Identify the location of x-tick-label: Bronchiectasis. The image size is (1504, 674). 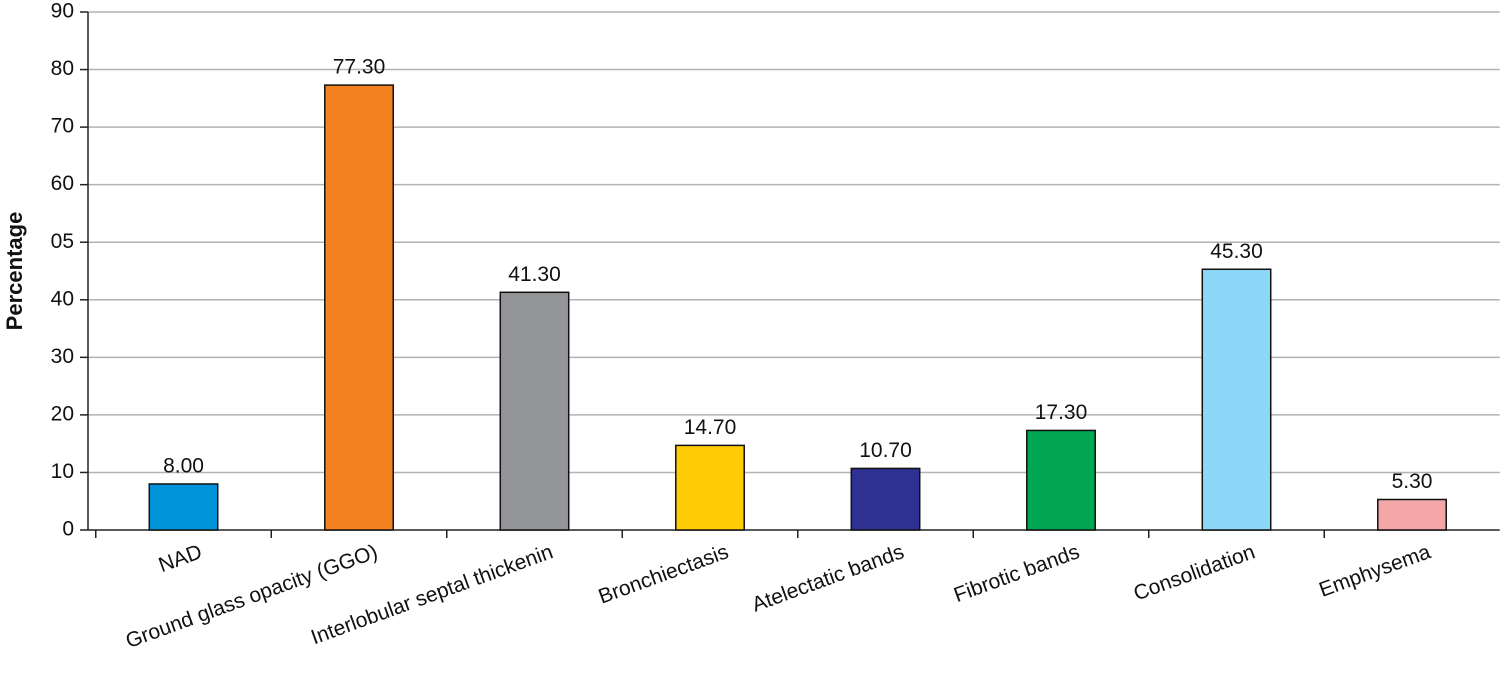
(663, 574).